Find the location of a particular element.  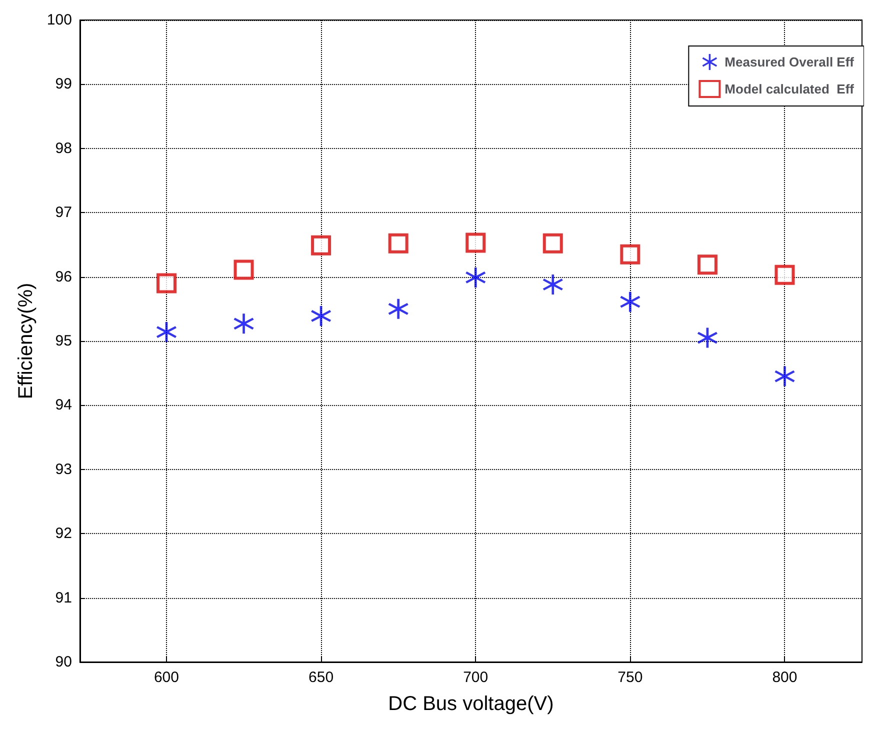

y-tick-label: 94 is located at coordinates (63, 405).